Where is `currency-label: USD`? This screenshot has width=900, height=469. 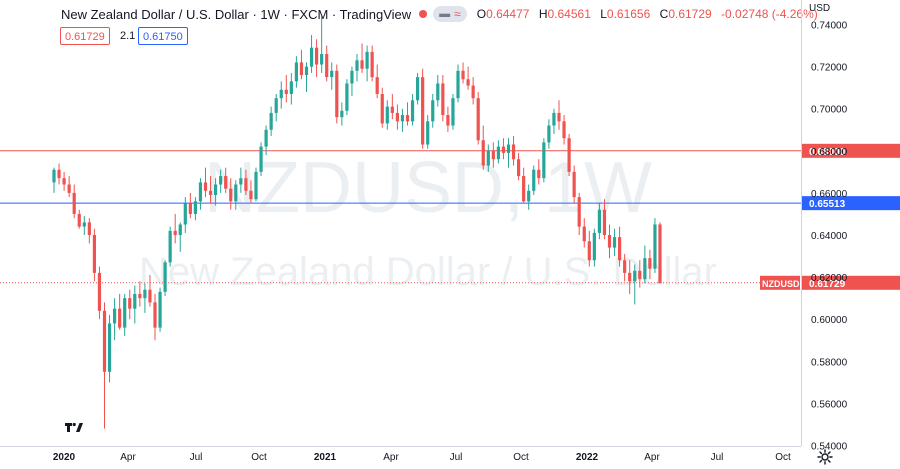 currency-label: USD is located at coordinates (820, 8).